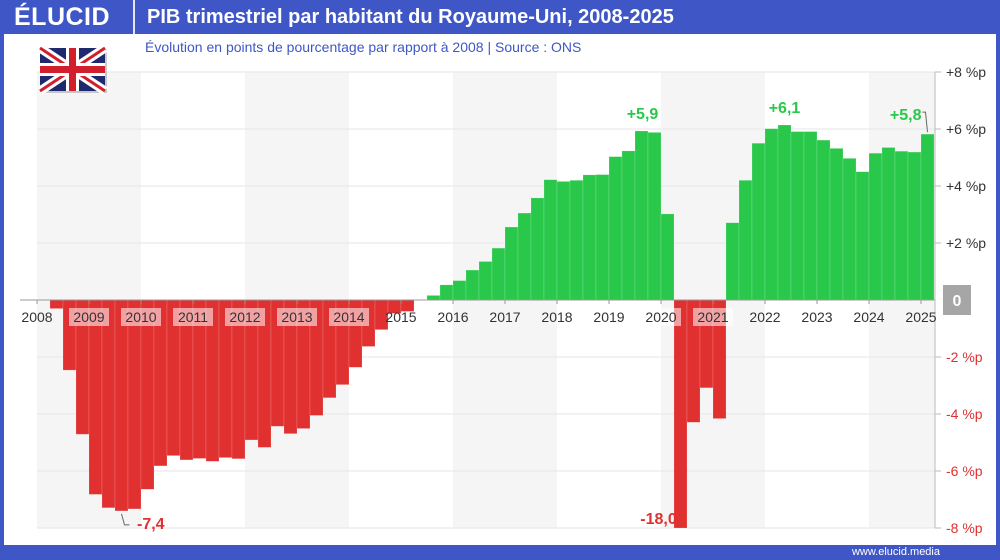  I want to click on united-kingdom-flag-icon, so click(72, 69).